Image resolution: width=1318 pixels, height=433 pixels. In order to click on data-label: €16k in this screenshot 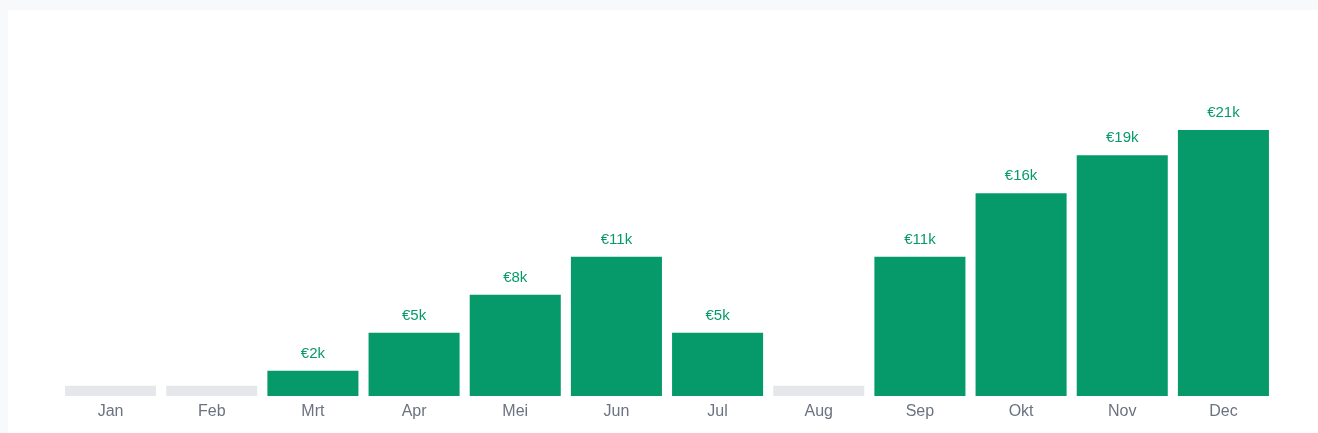, I will do `click(1021, 175)`.